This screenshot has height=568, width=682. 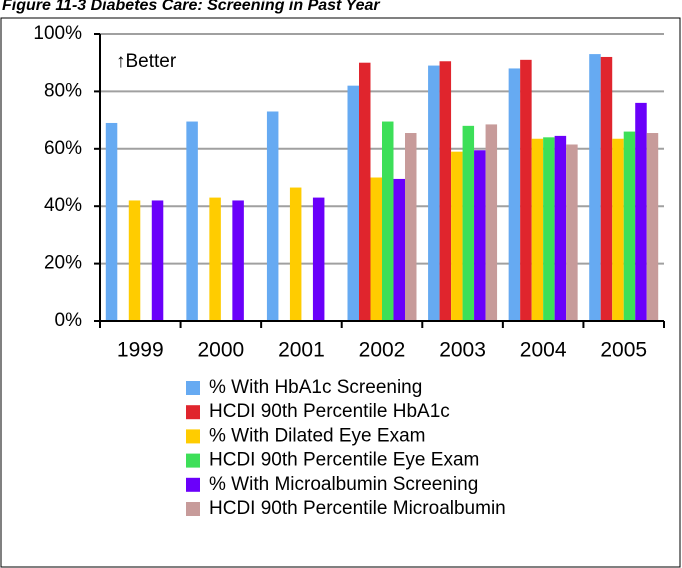 I want to click on x-tick-label: 1999, so click(x=140, y=350).